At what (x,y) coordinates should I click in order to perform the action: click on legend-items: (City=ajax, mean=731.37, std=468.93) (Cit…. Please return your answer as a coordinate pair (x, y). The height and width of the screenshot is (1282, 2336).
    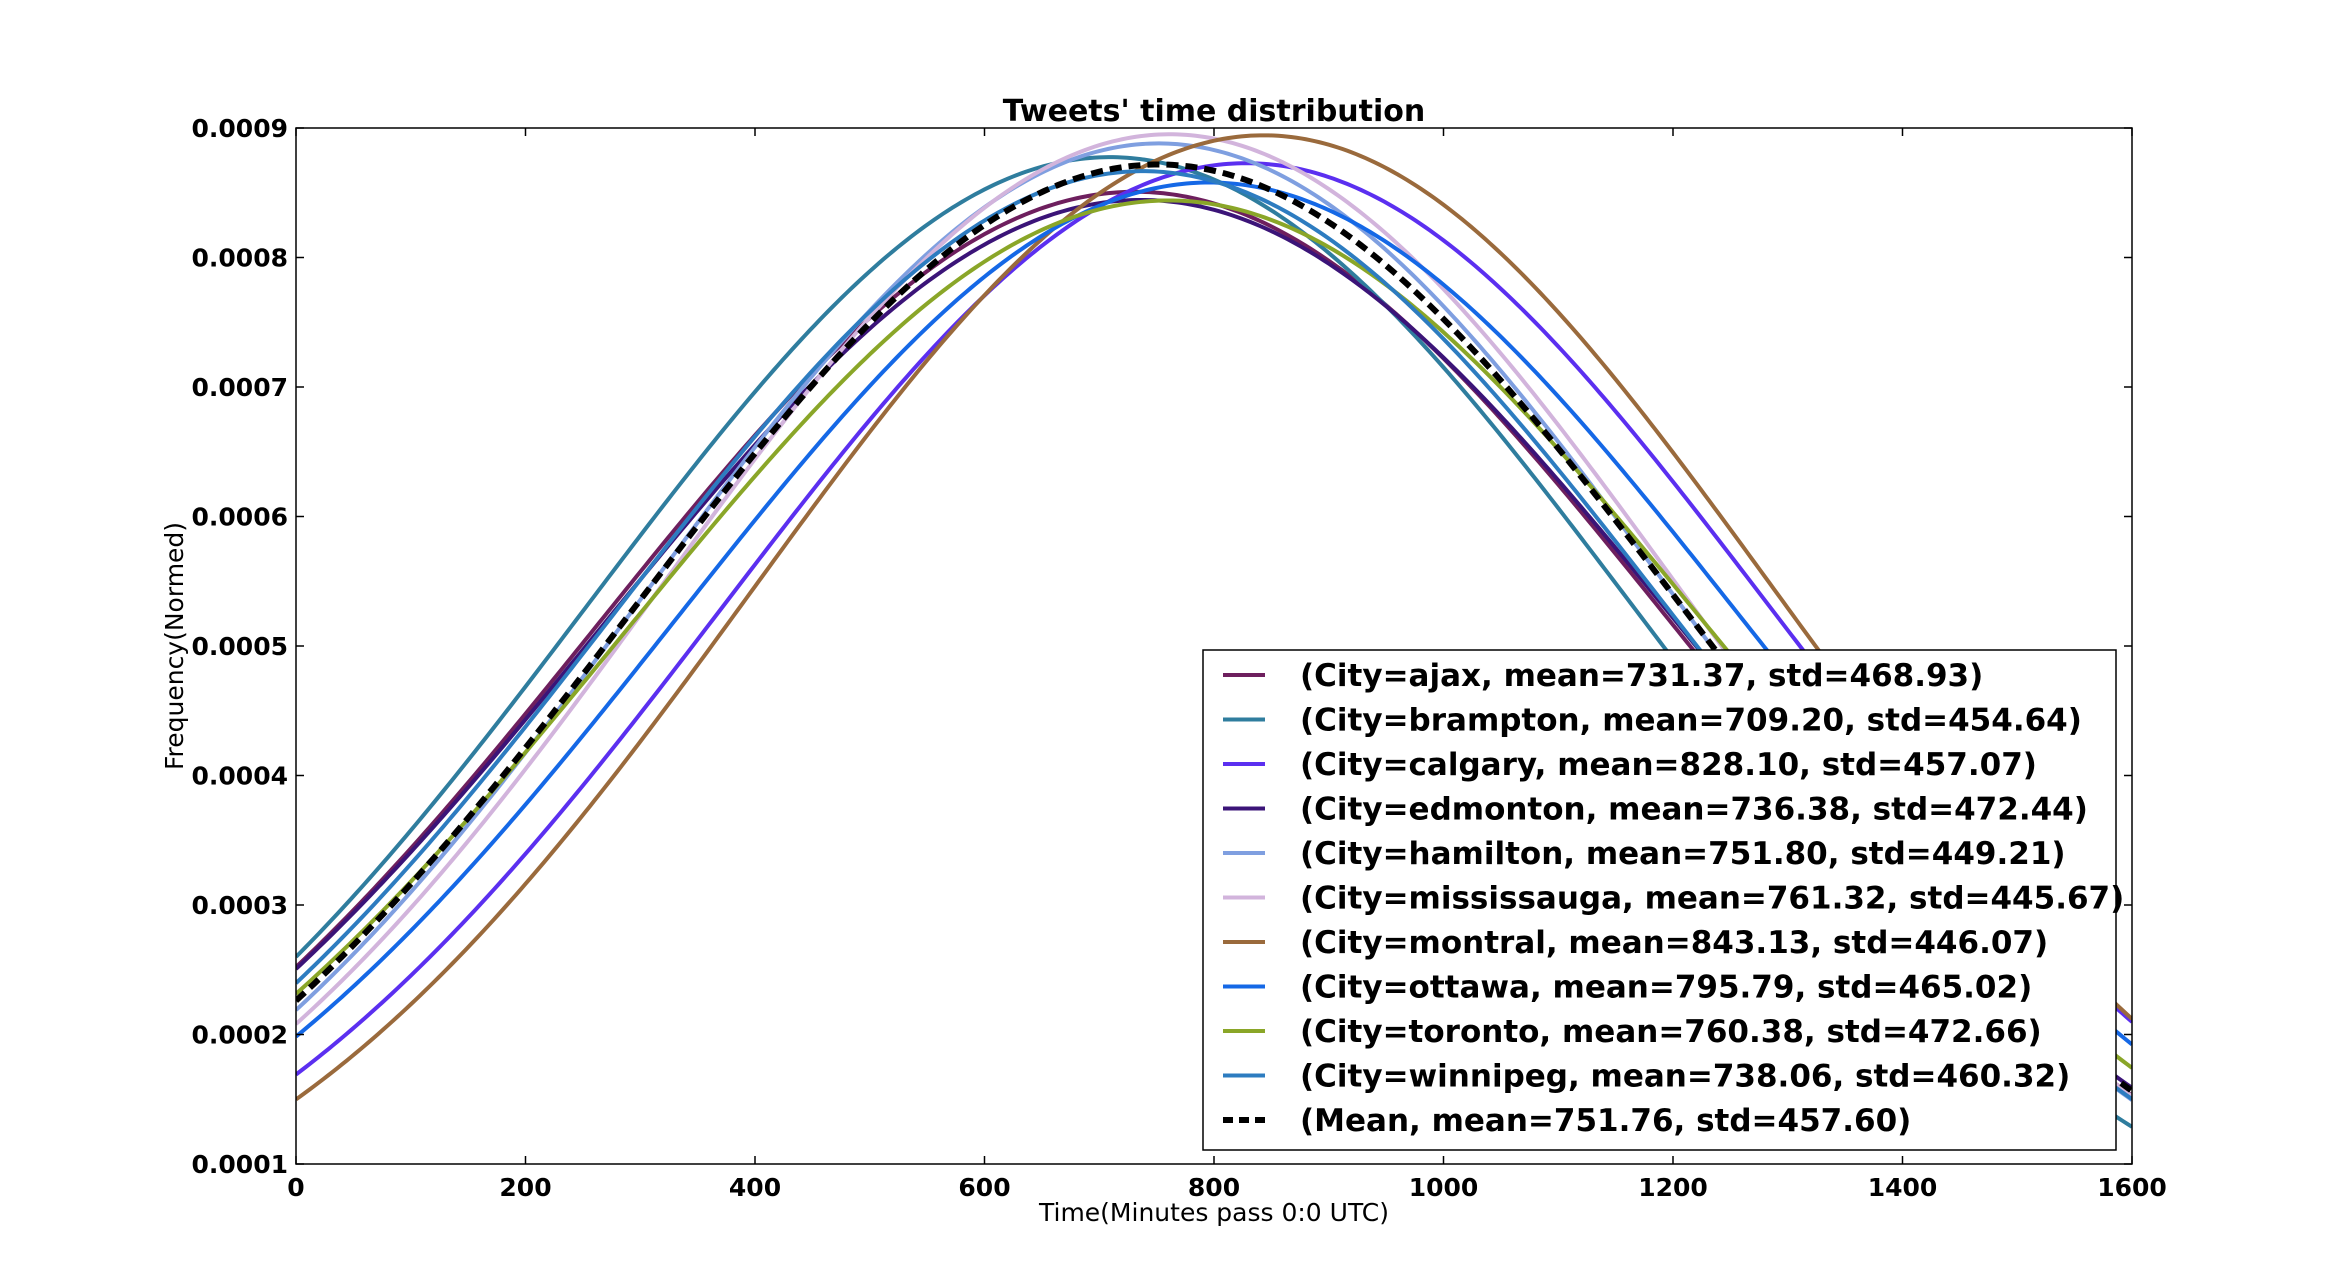
    Looking at the image, I should click on (1673, 898).